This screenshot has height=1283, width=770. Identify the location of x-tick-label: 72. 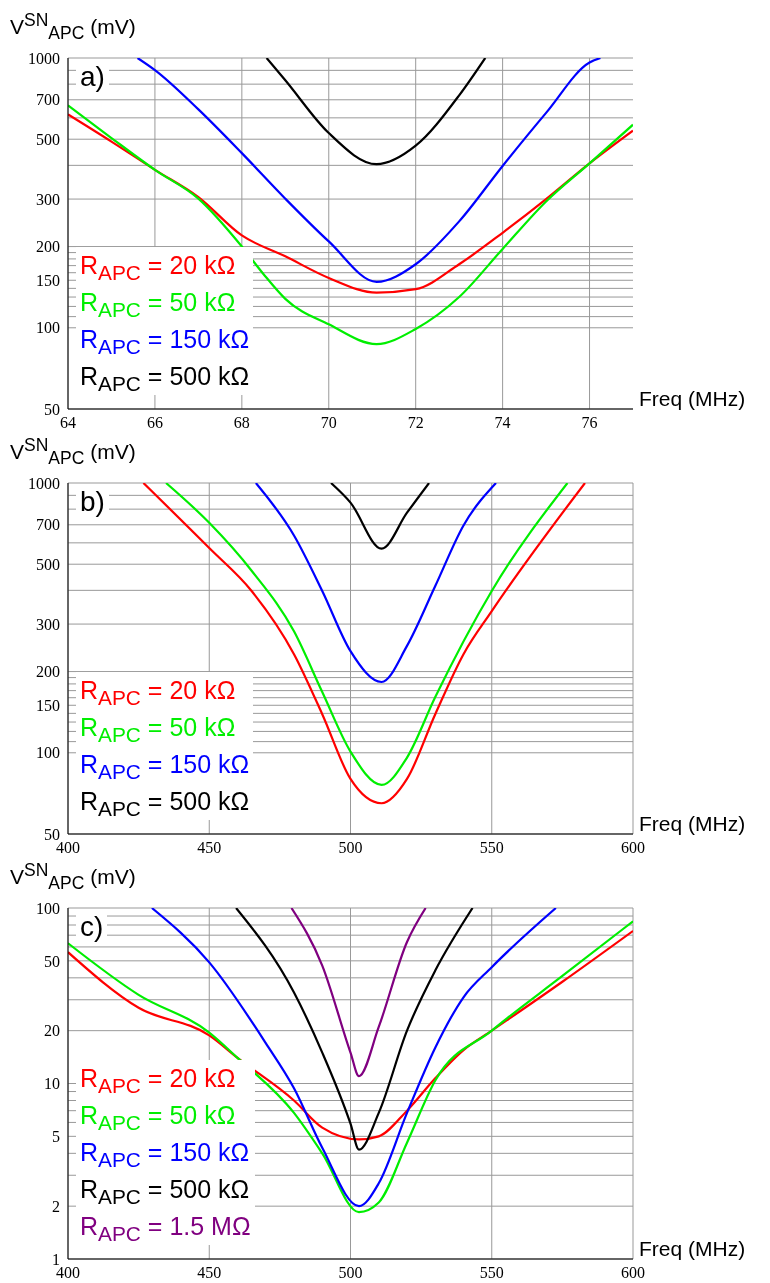
(415, 423).